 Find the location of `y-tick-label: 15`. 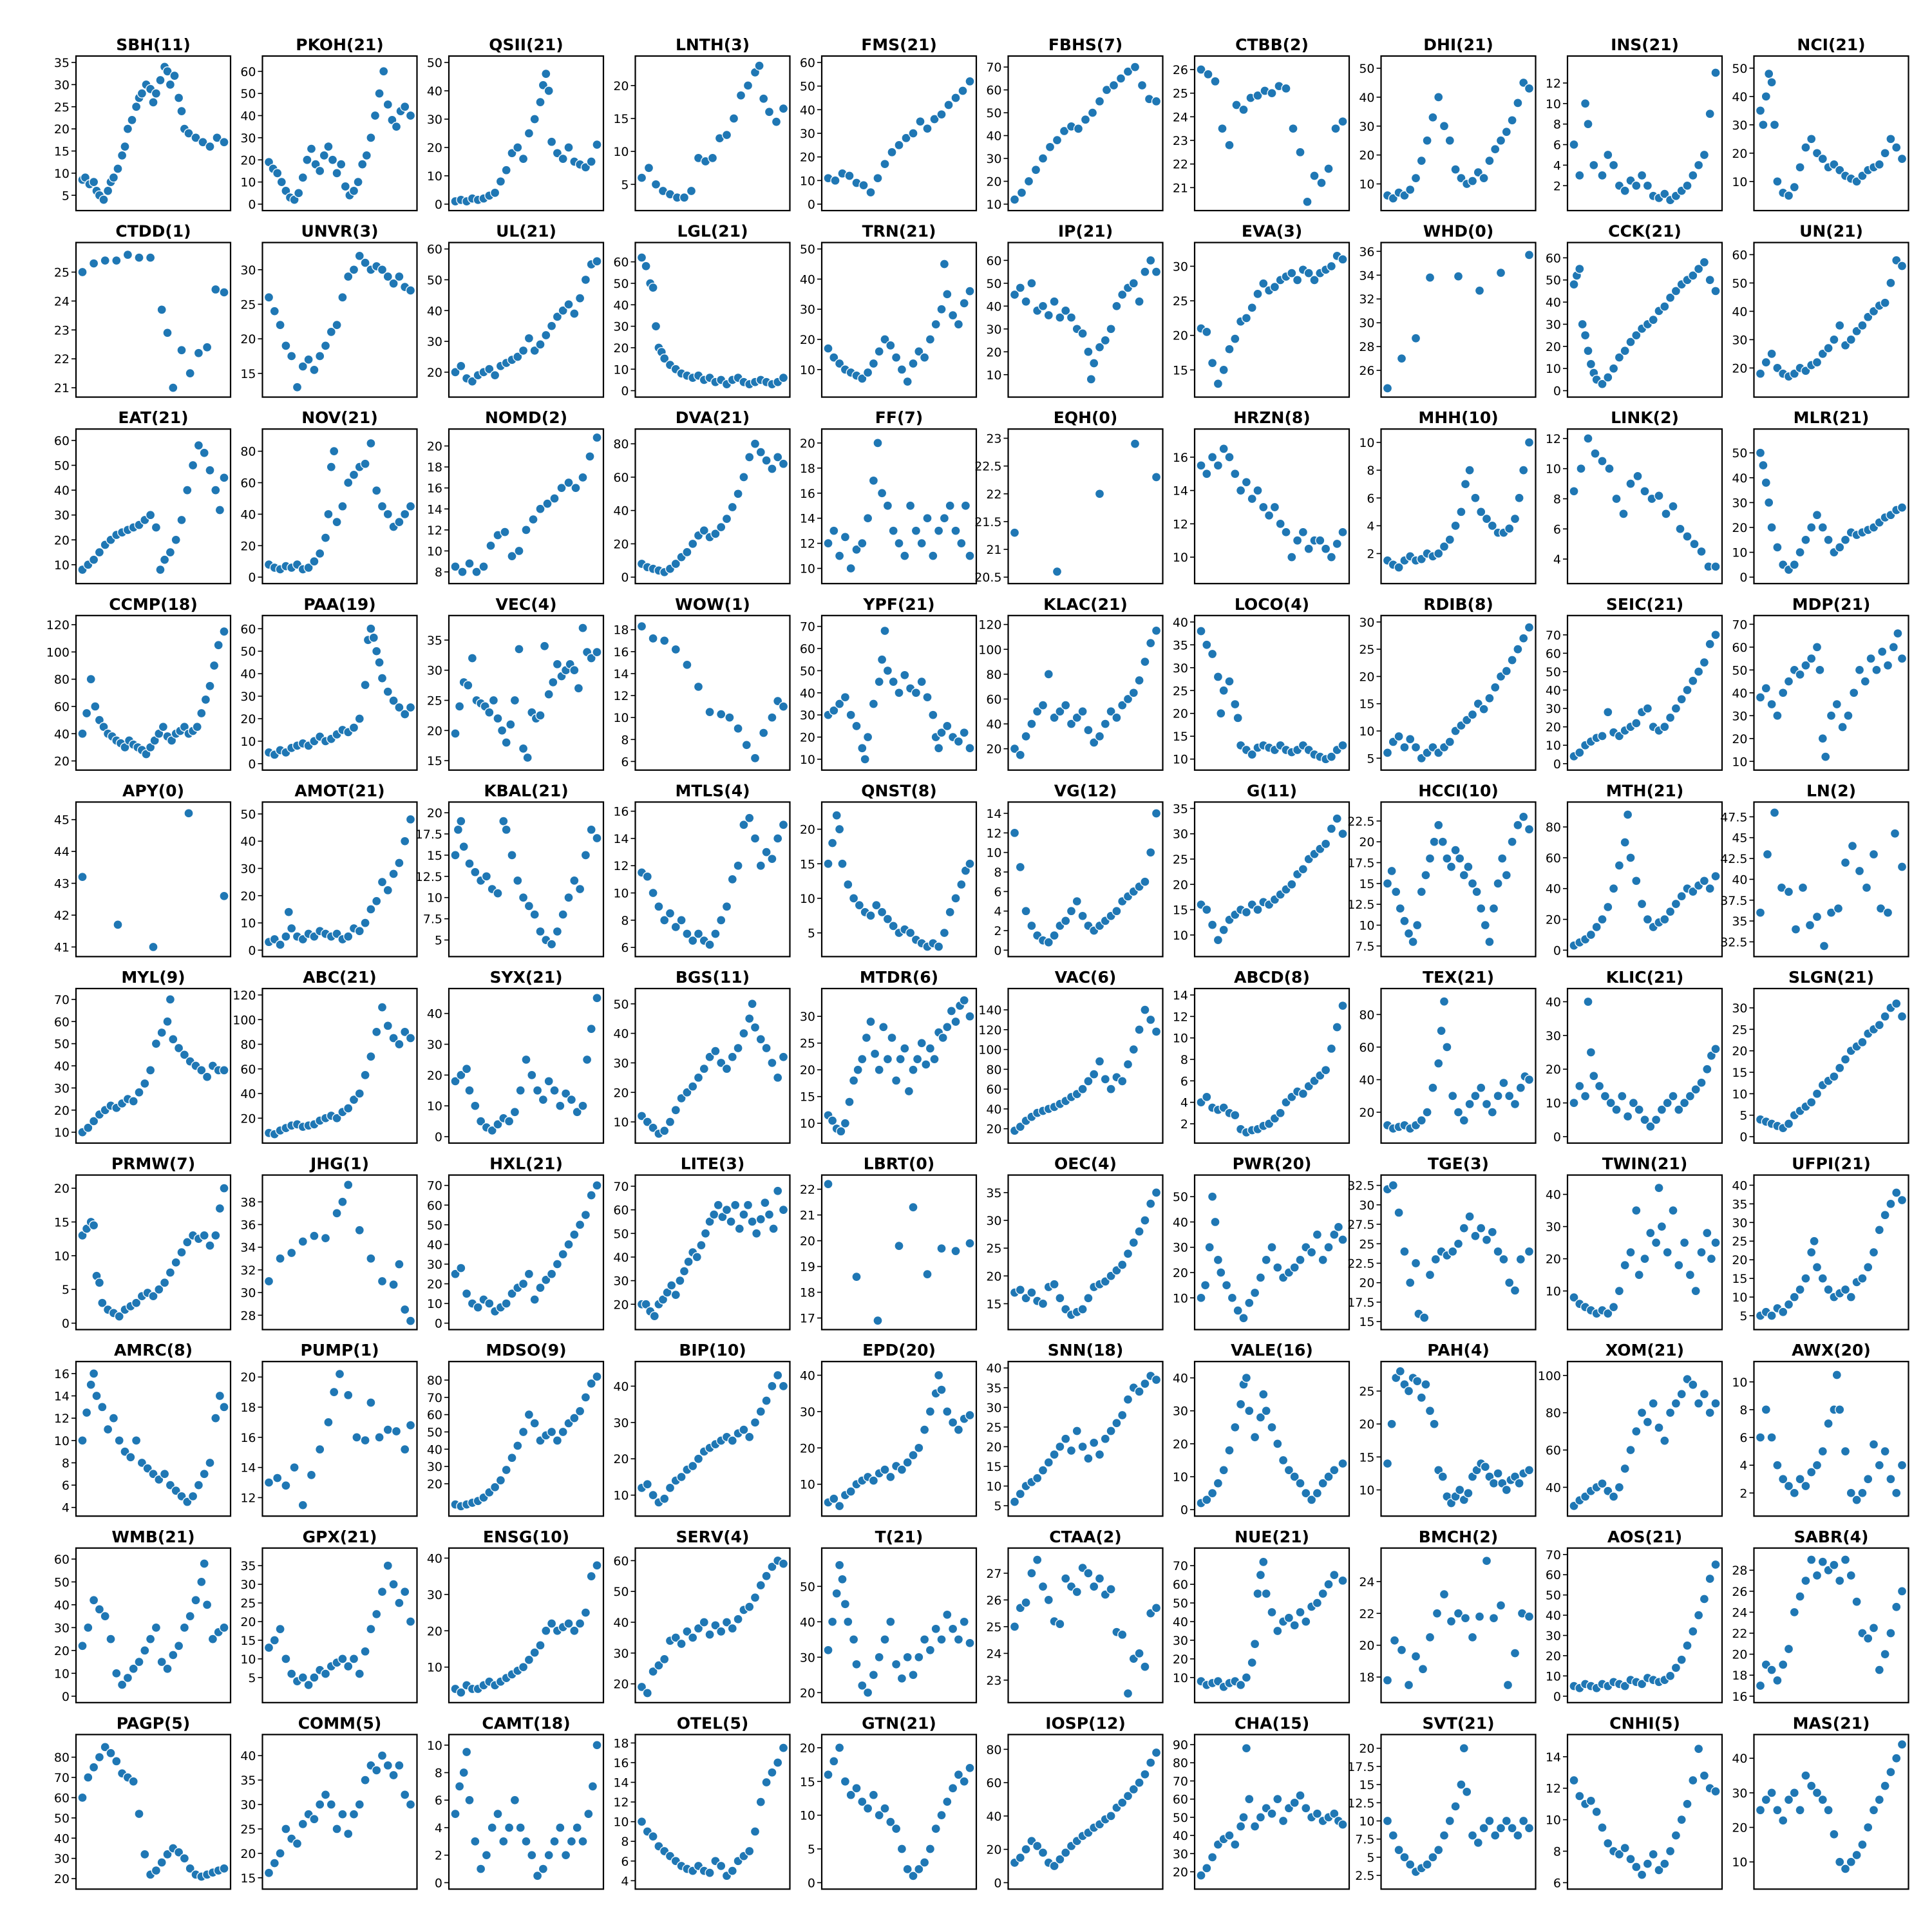

y-tick-label: 15 is located at coordinates (434, 761).